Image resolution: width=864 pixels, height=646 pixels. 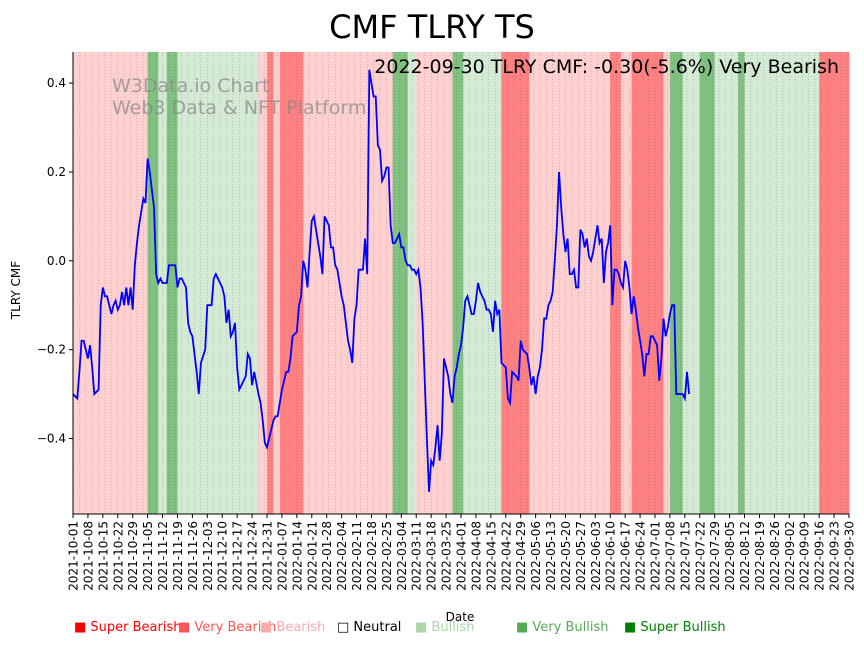 What do you see at coordinates (133, 556) in the screenshot?
I see `x-tick-label: 2021-10-29` at bounding box center [133, 556].